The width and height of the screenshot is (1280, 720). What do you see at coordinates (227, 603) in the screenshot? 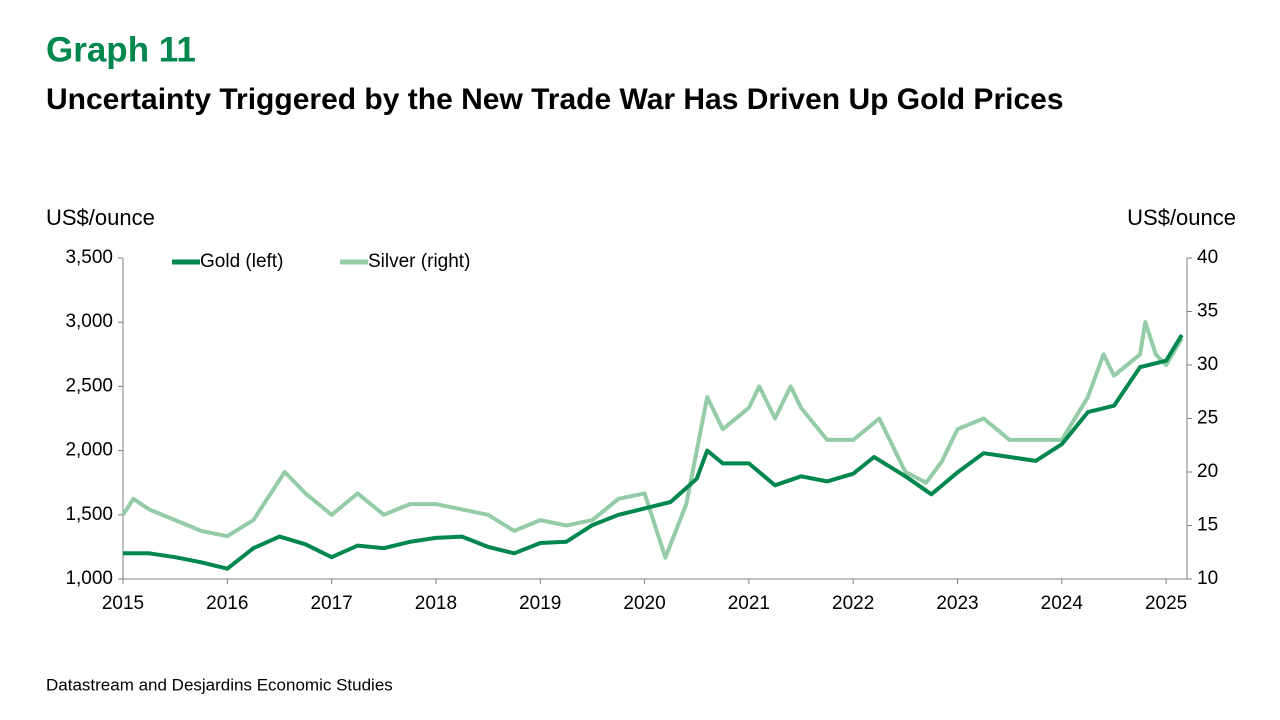
I see `x-tick-label: 2016` at bounding box center [227, 603].